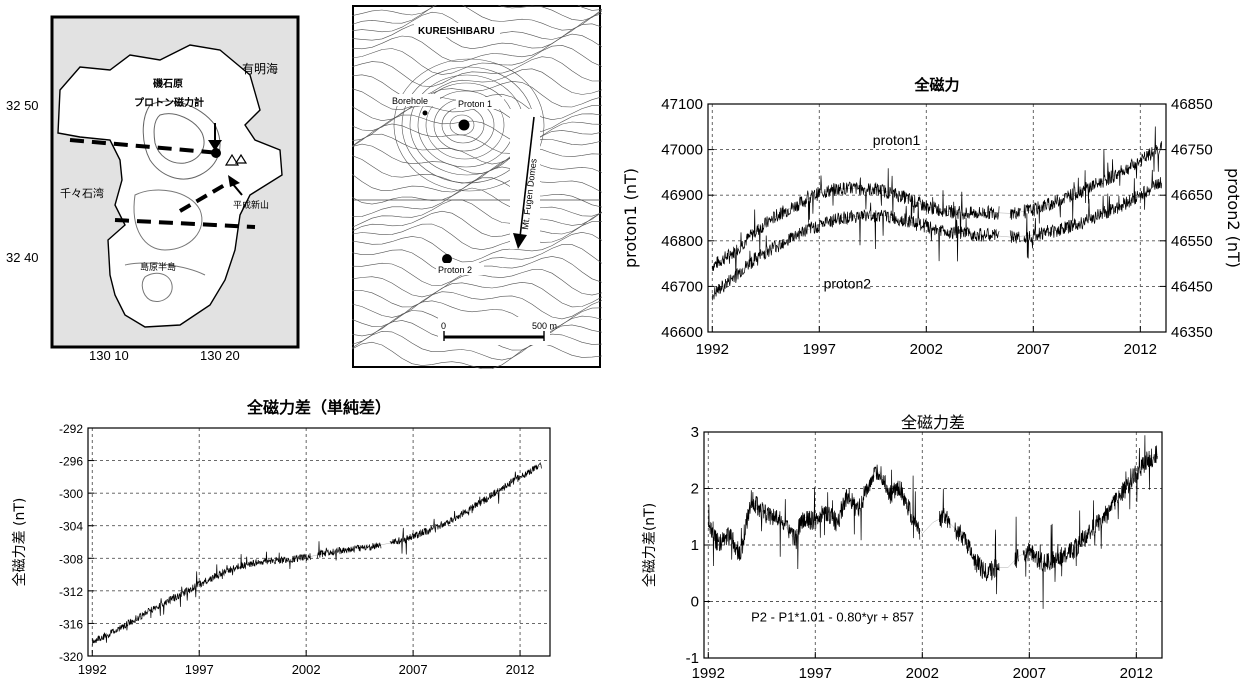 This screenshot has width=1250, height=681. What do you see at coordinates (1192, 332) in the screenshot?
I see `y2-tick-label: 46350` at bounding box center [1192, 332].